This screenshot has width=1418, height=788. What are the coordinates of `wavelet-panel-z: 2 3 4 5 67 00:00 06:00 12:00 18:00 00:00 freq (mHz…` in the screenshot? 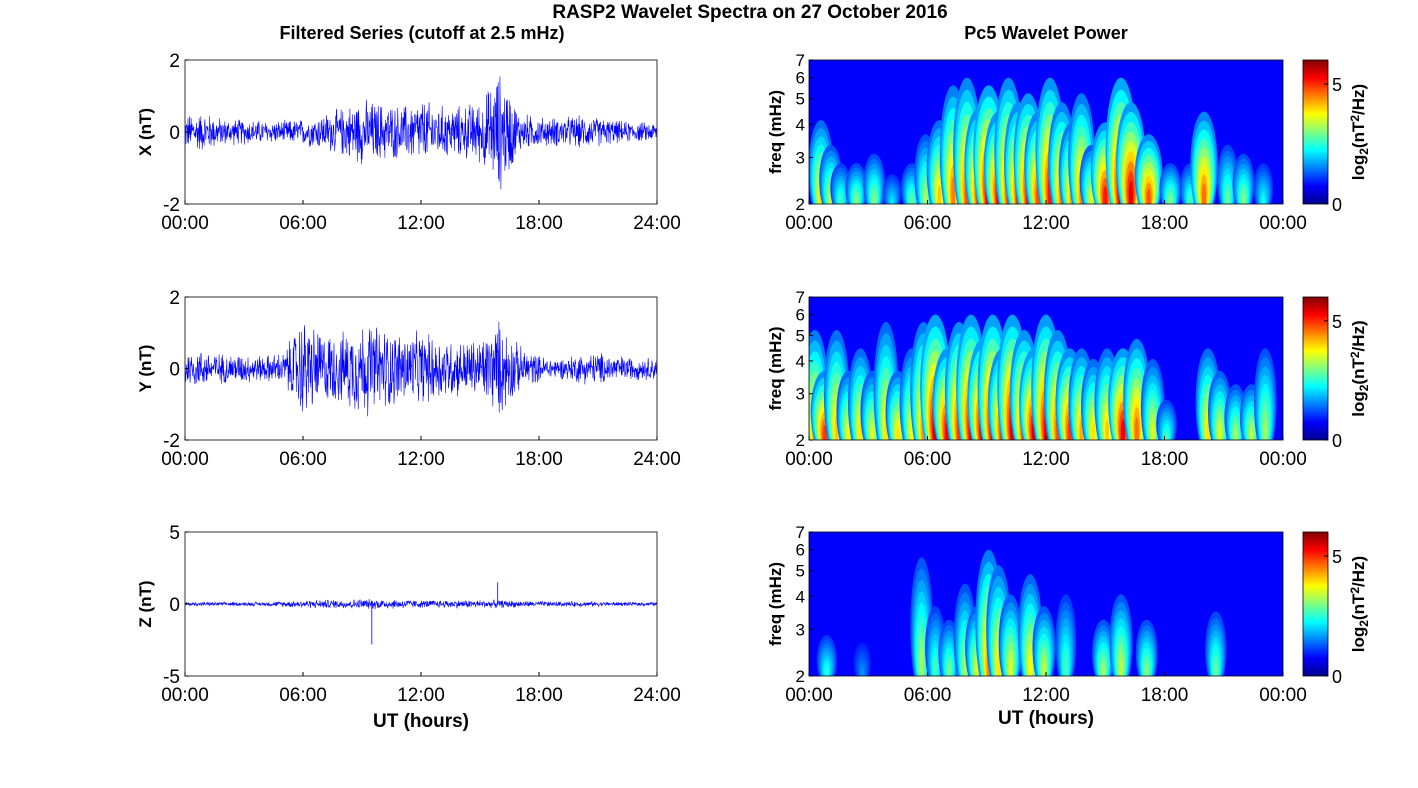 It's located at (1068, 626).